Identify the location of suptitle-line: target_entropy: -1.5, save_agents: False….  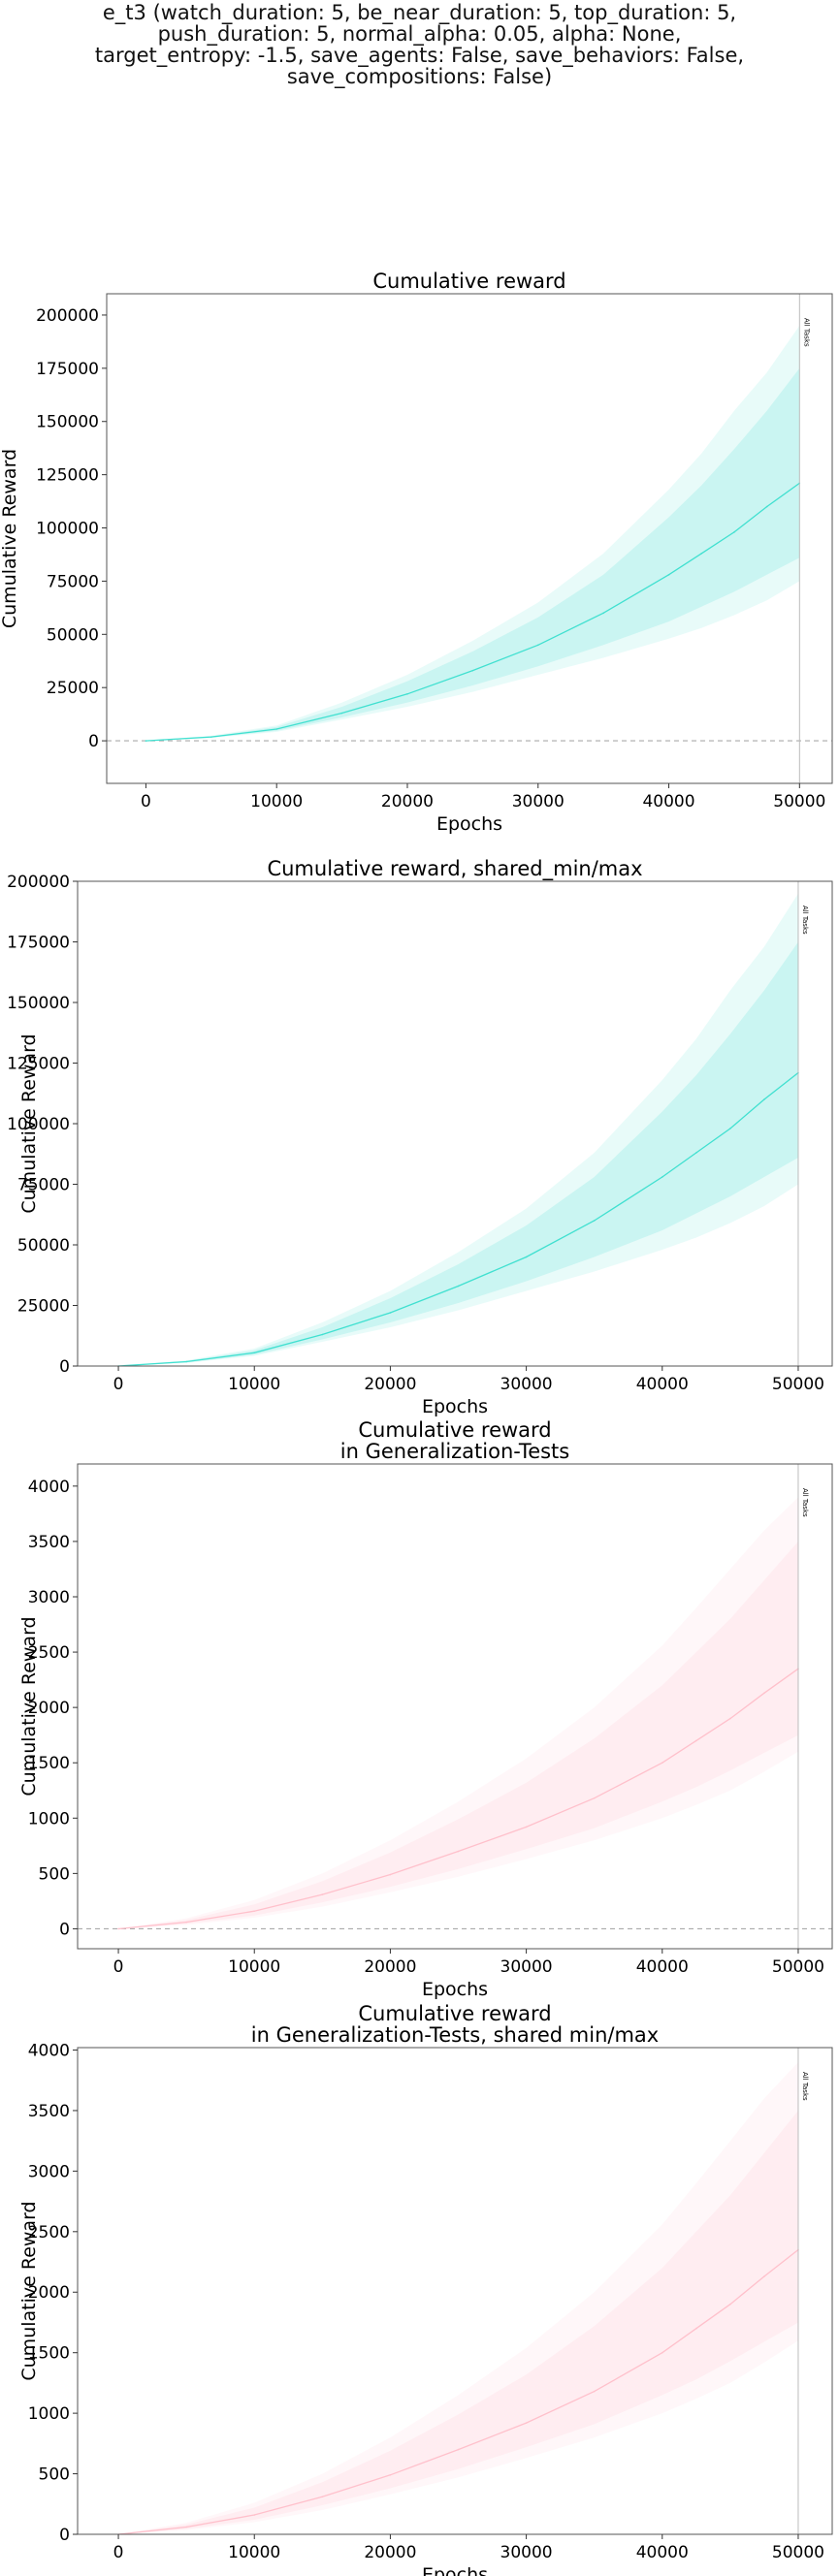
(419, 55).